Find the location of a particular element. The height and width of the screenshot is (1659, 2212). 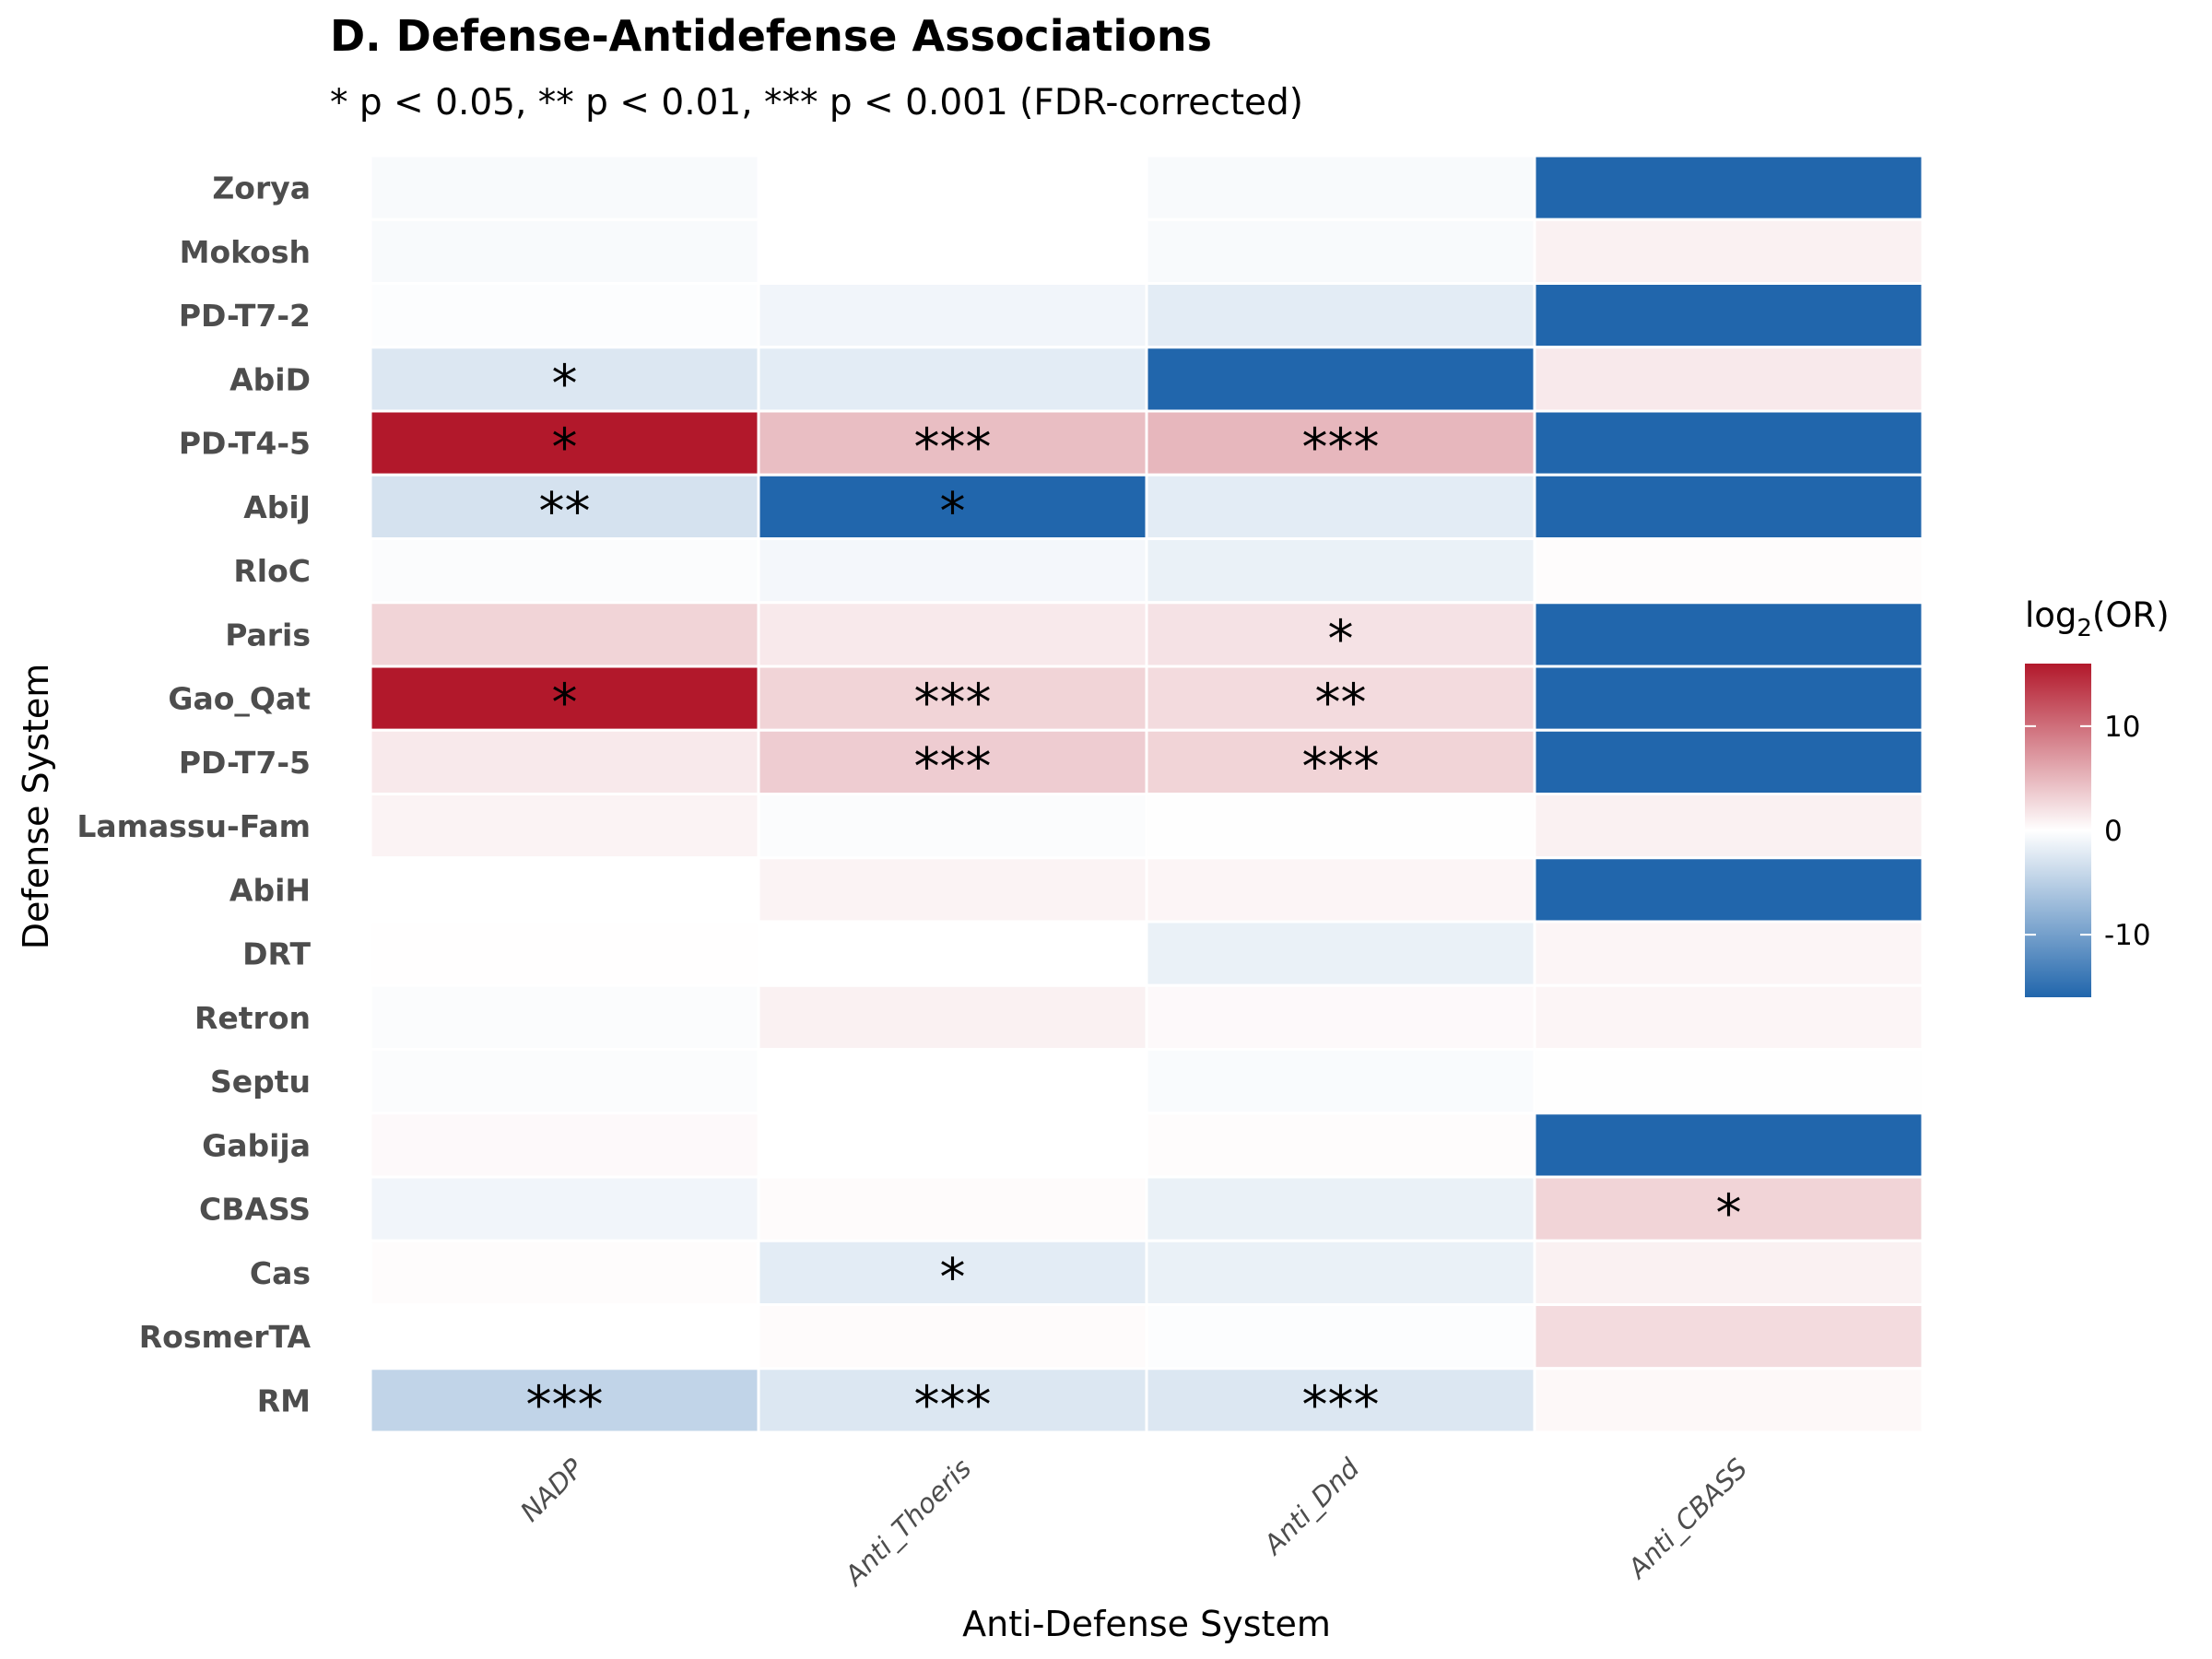

sig-rm-anti-dnd: *** is located at coordinates (1341, 1405).